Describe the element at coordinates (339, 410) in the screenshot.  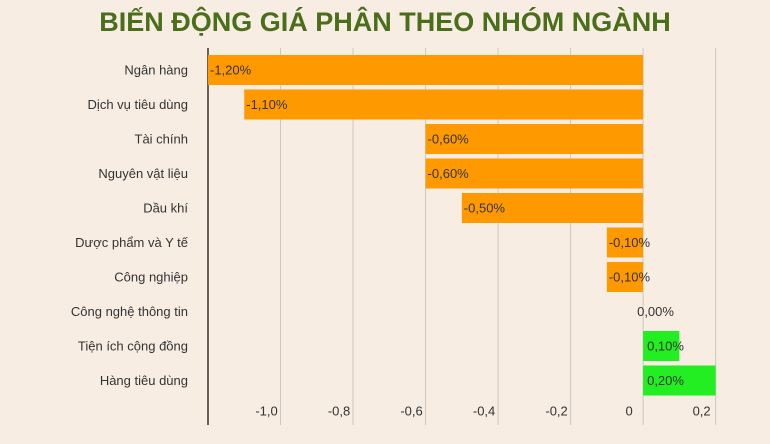
I see `x-tick-label: -0,8` at that location.